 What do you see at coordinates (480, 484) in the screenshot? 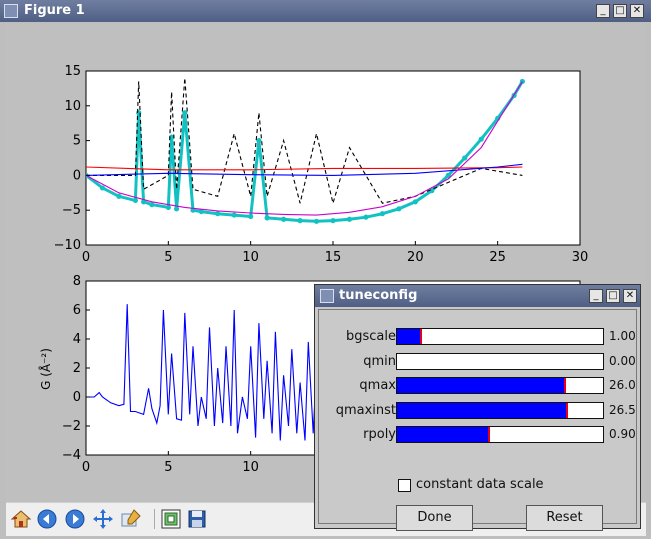
I see `constant-data-scale-label: constant data scale` at bounding box center [480, 484].